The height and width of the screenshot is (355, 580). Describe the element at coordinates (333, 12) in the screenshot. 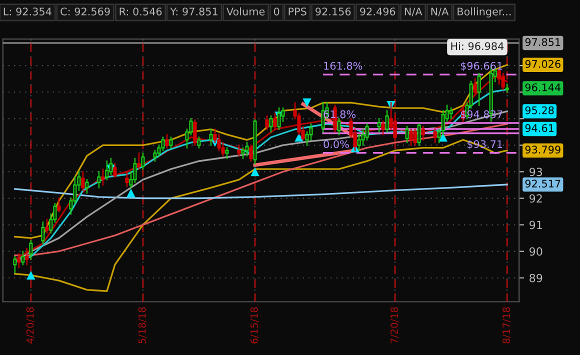

I see `text: 92.156` at that location.